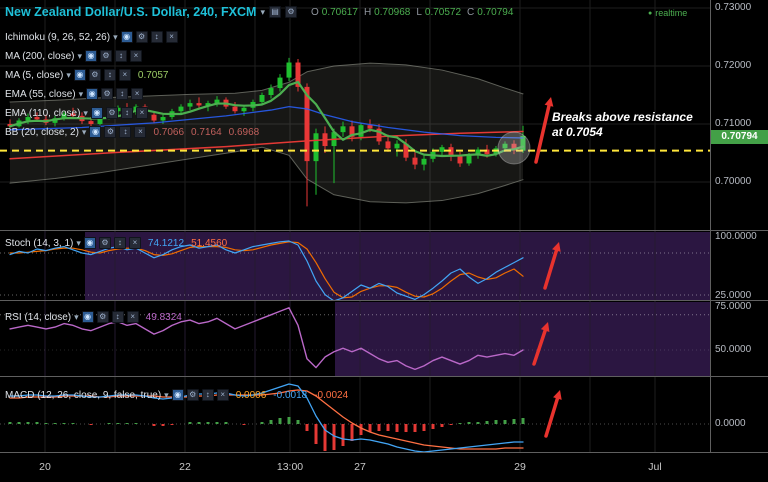  Describe the element at coordinates (541, 344) in the screenshot. I see `rsi-arrow` at that location.